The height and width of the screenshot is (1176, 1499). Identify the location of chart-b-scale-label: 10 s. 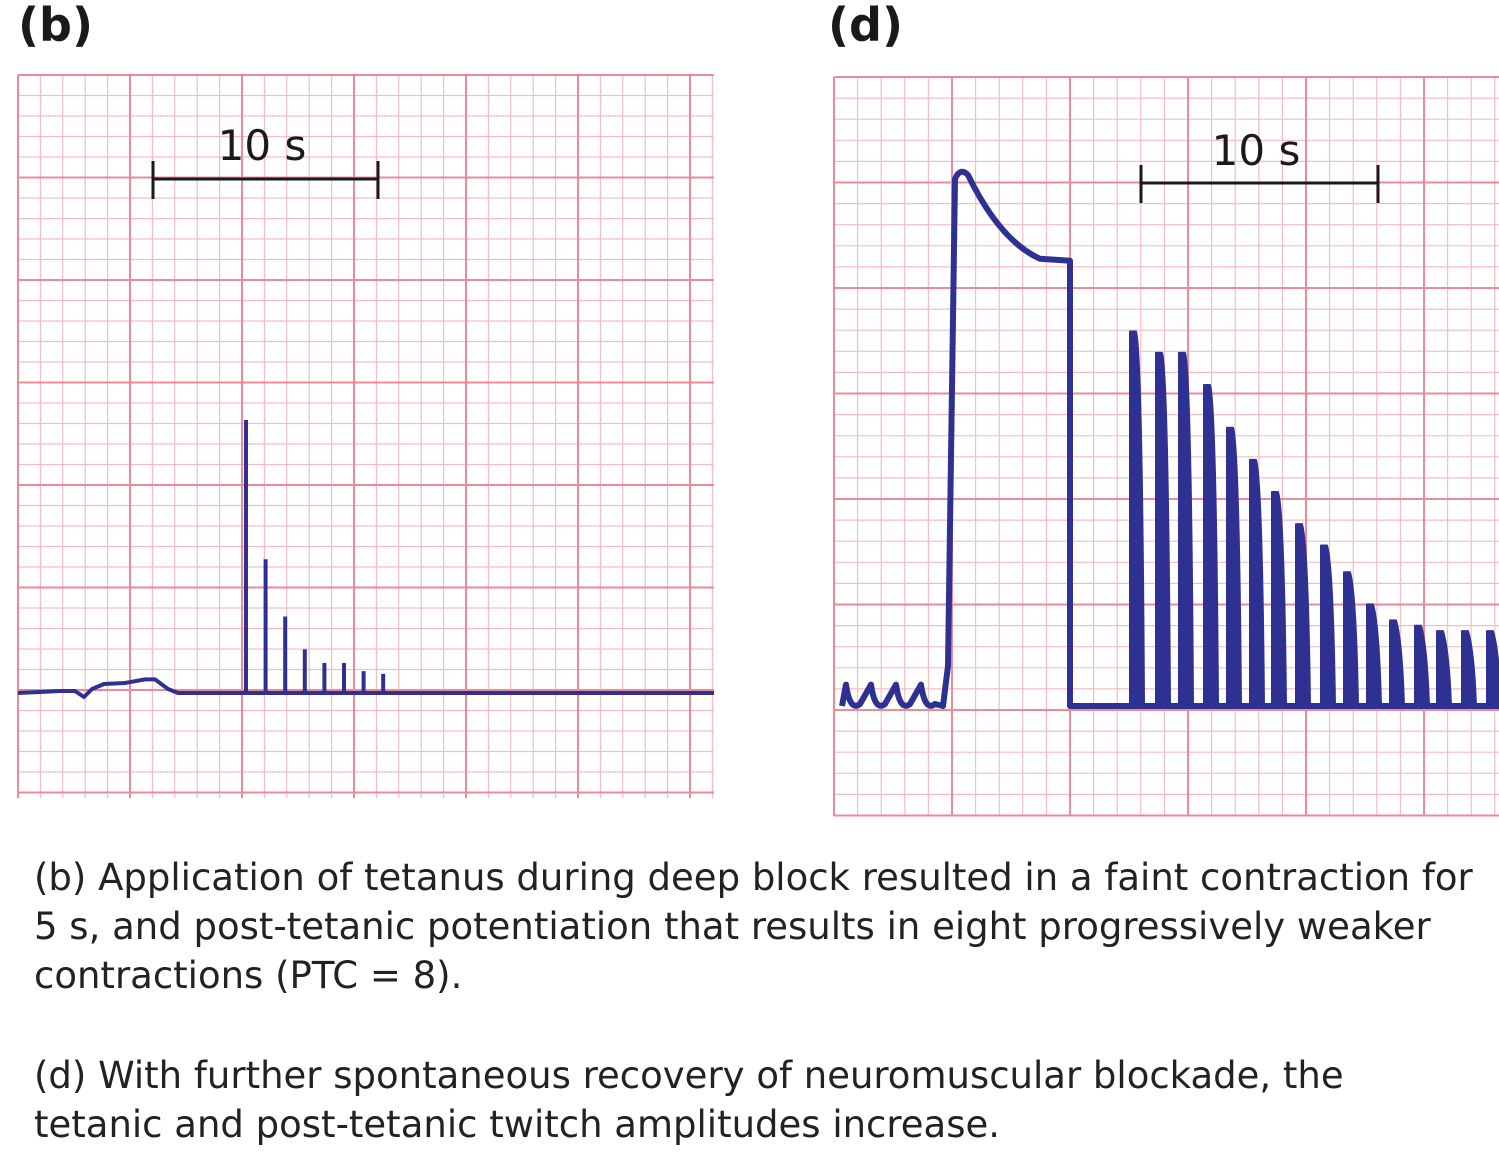
(262, 145).